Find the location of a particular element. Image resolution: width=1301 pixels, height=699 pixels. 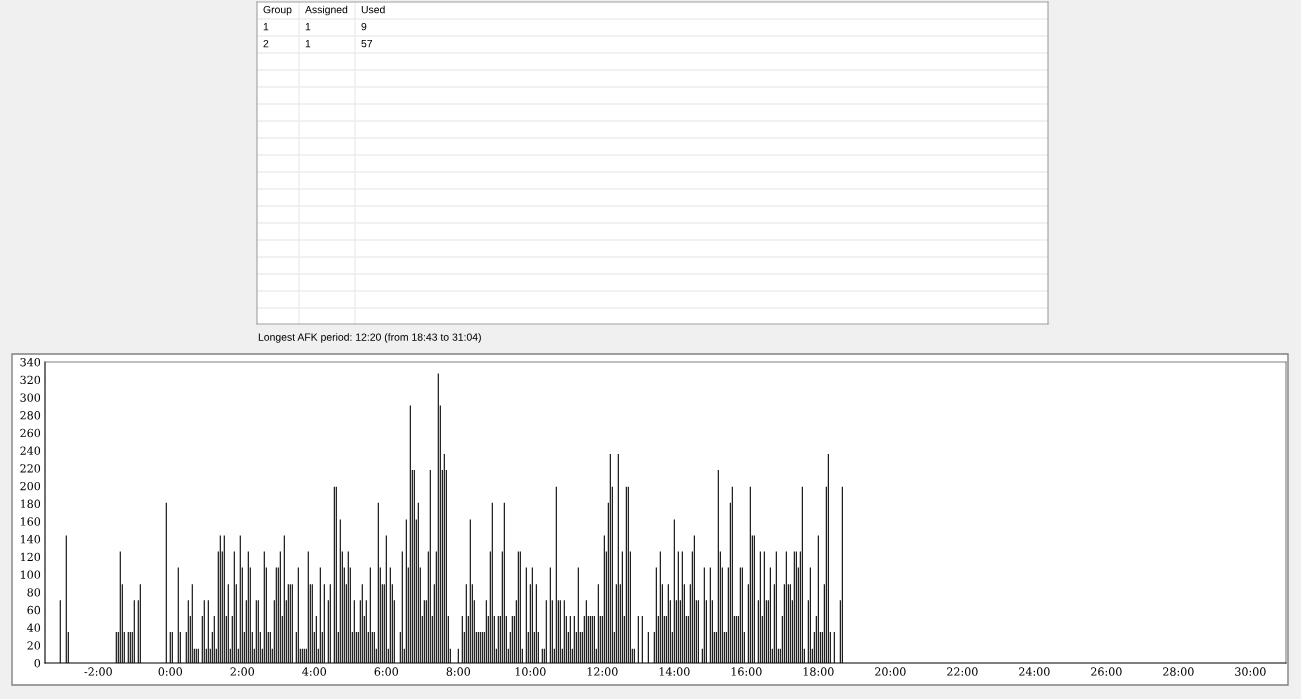

x-tick-label: 24:00 is located at coordinates (1034, 671).